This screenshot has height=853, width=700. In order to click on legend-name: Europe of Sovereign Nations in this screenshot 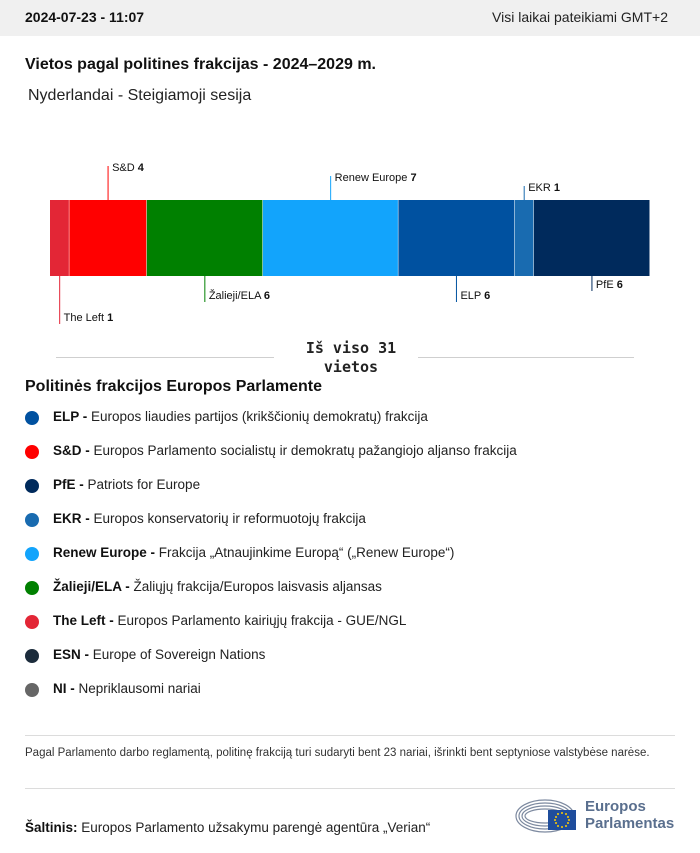, I will do `click(177, 654)`.